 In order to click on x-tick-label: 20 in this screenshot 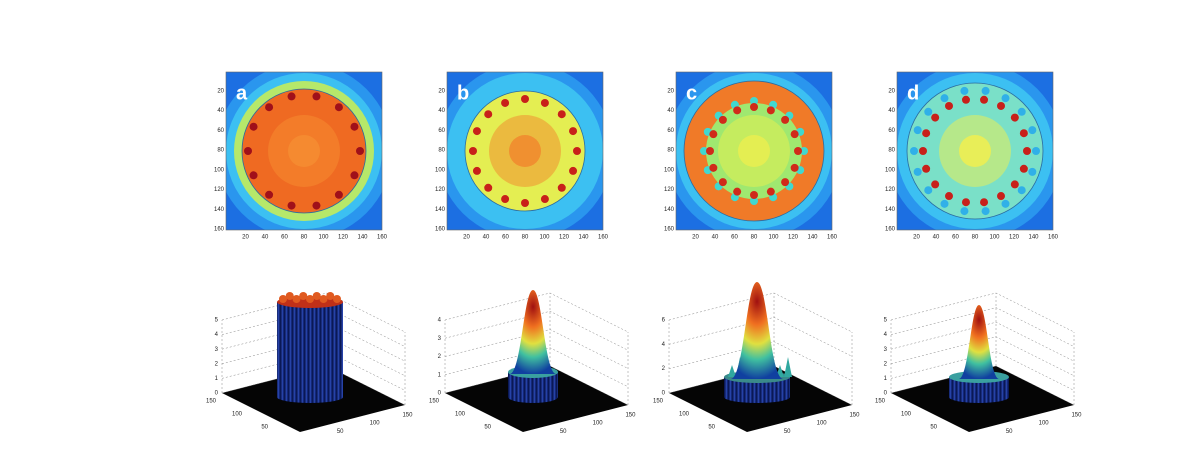, I will do `click(245, 238)`.